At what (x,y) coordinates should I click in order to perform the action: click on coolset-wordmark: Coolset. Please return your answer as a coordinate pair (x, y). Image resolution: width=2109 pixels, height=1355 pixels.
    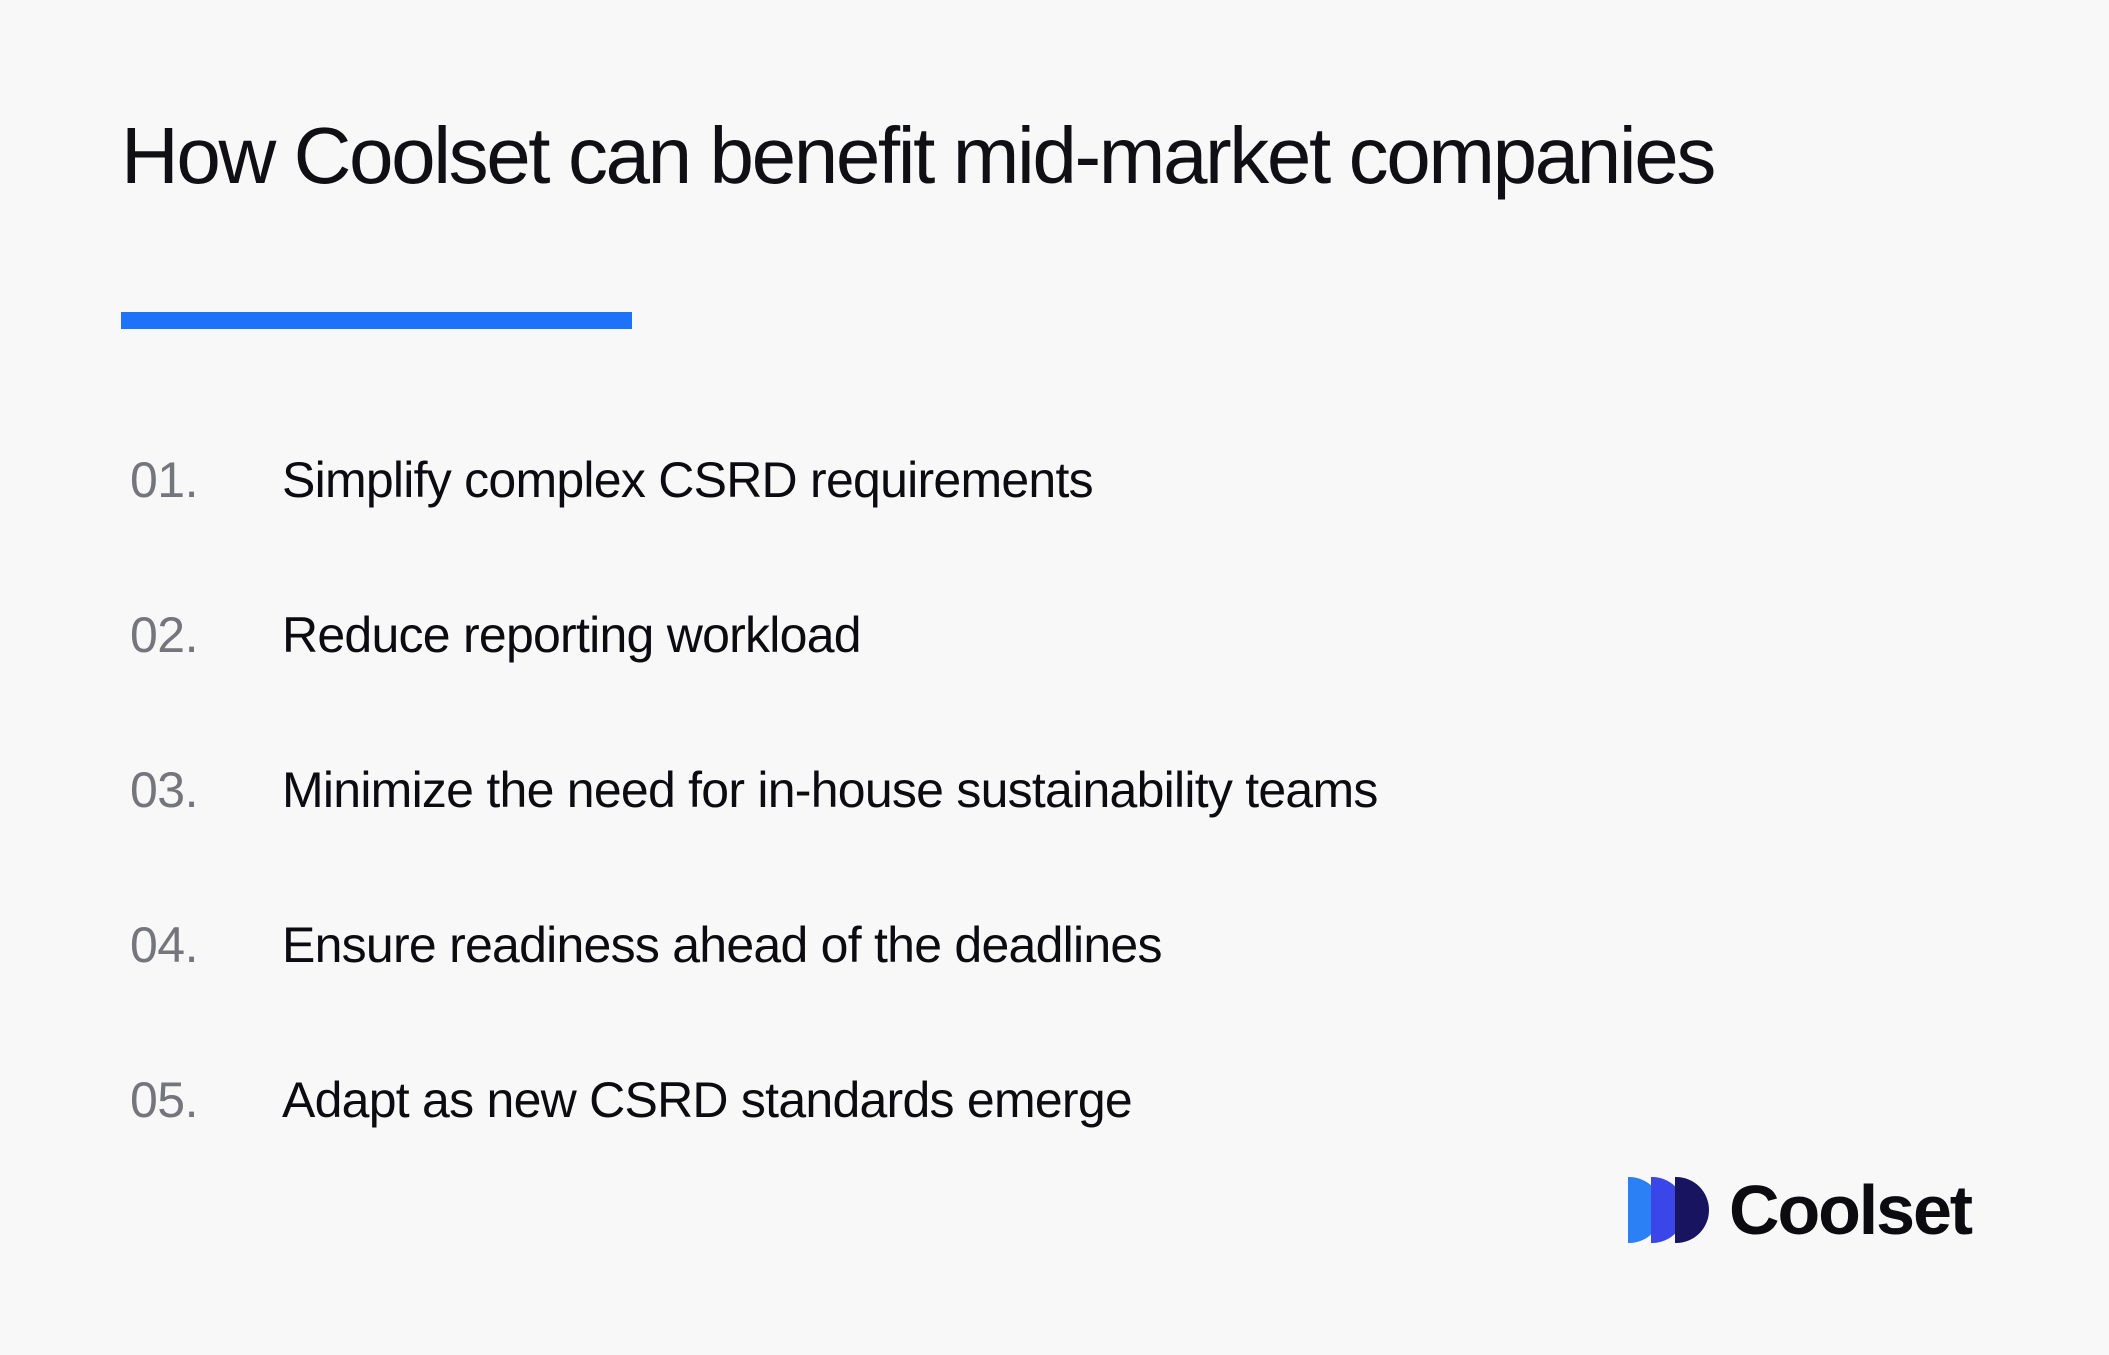
    Looking at the image, I should click on (1851, 1210).